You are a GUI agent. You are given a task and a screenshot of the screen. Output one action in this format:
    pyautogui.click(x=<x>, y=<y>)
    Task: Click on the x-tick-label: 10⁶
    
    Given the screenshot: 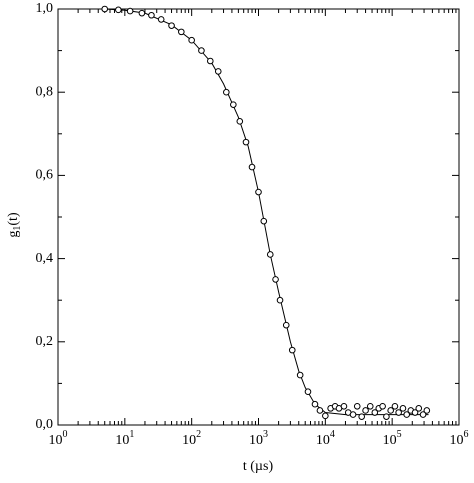 What is the action you would take?
    pyautogui.click(x=459, y=438)
    